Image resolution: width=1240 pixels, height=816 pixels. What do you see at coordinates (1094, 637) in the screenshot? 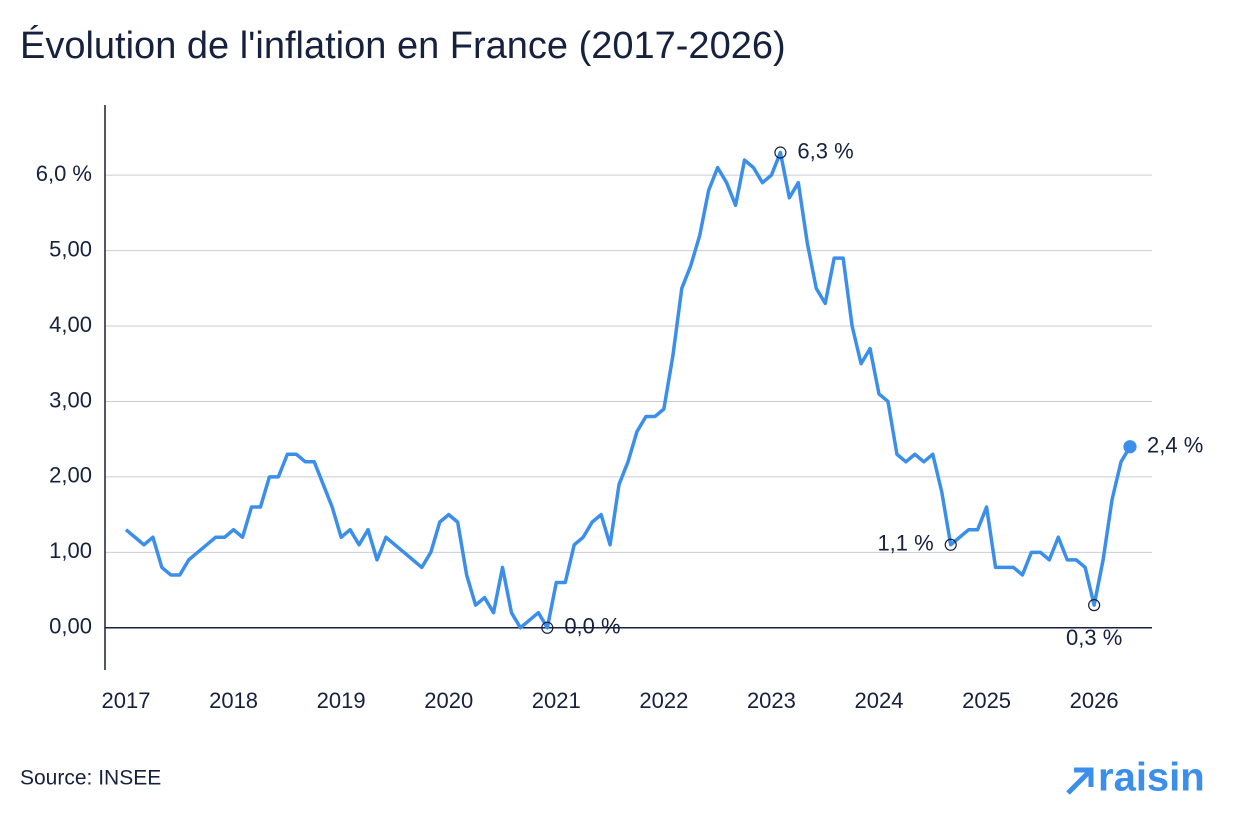
I see `data-label: 0,3 %` at bounding box center [1094, 637].